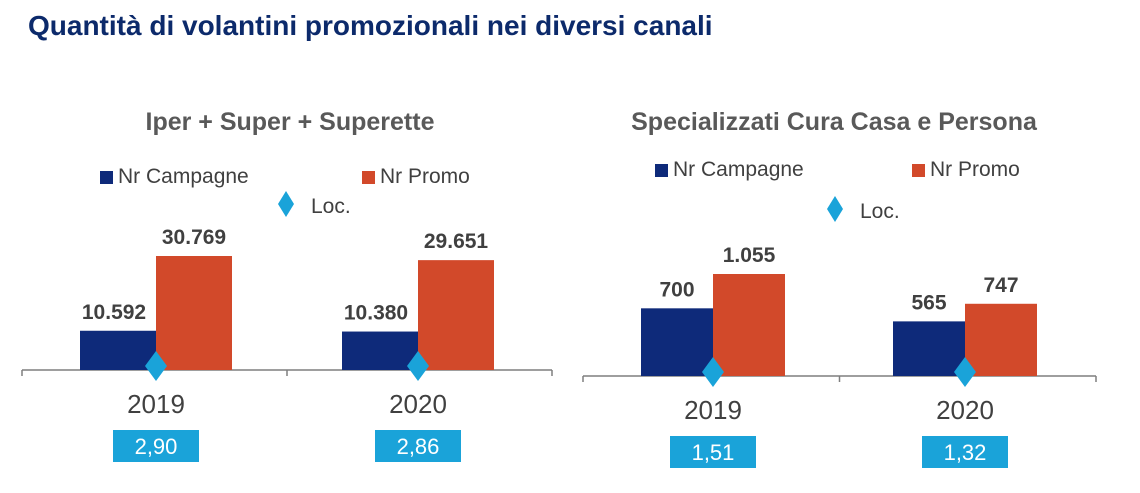 The width and height of the screenshot is (1140, 493). I want to click on loc-value-2020: 2,86, so click(418, 446).